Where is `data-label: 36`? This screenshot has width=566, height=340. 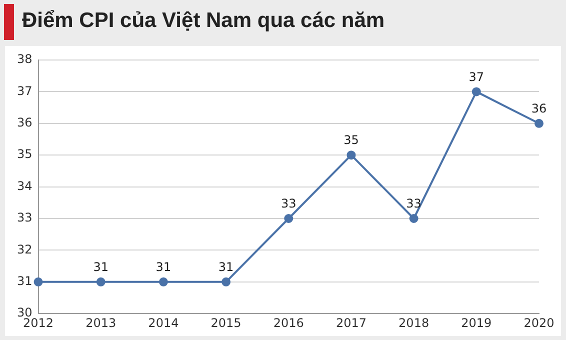 data-label: 36 is located at coordinates (539, 109).